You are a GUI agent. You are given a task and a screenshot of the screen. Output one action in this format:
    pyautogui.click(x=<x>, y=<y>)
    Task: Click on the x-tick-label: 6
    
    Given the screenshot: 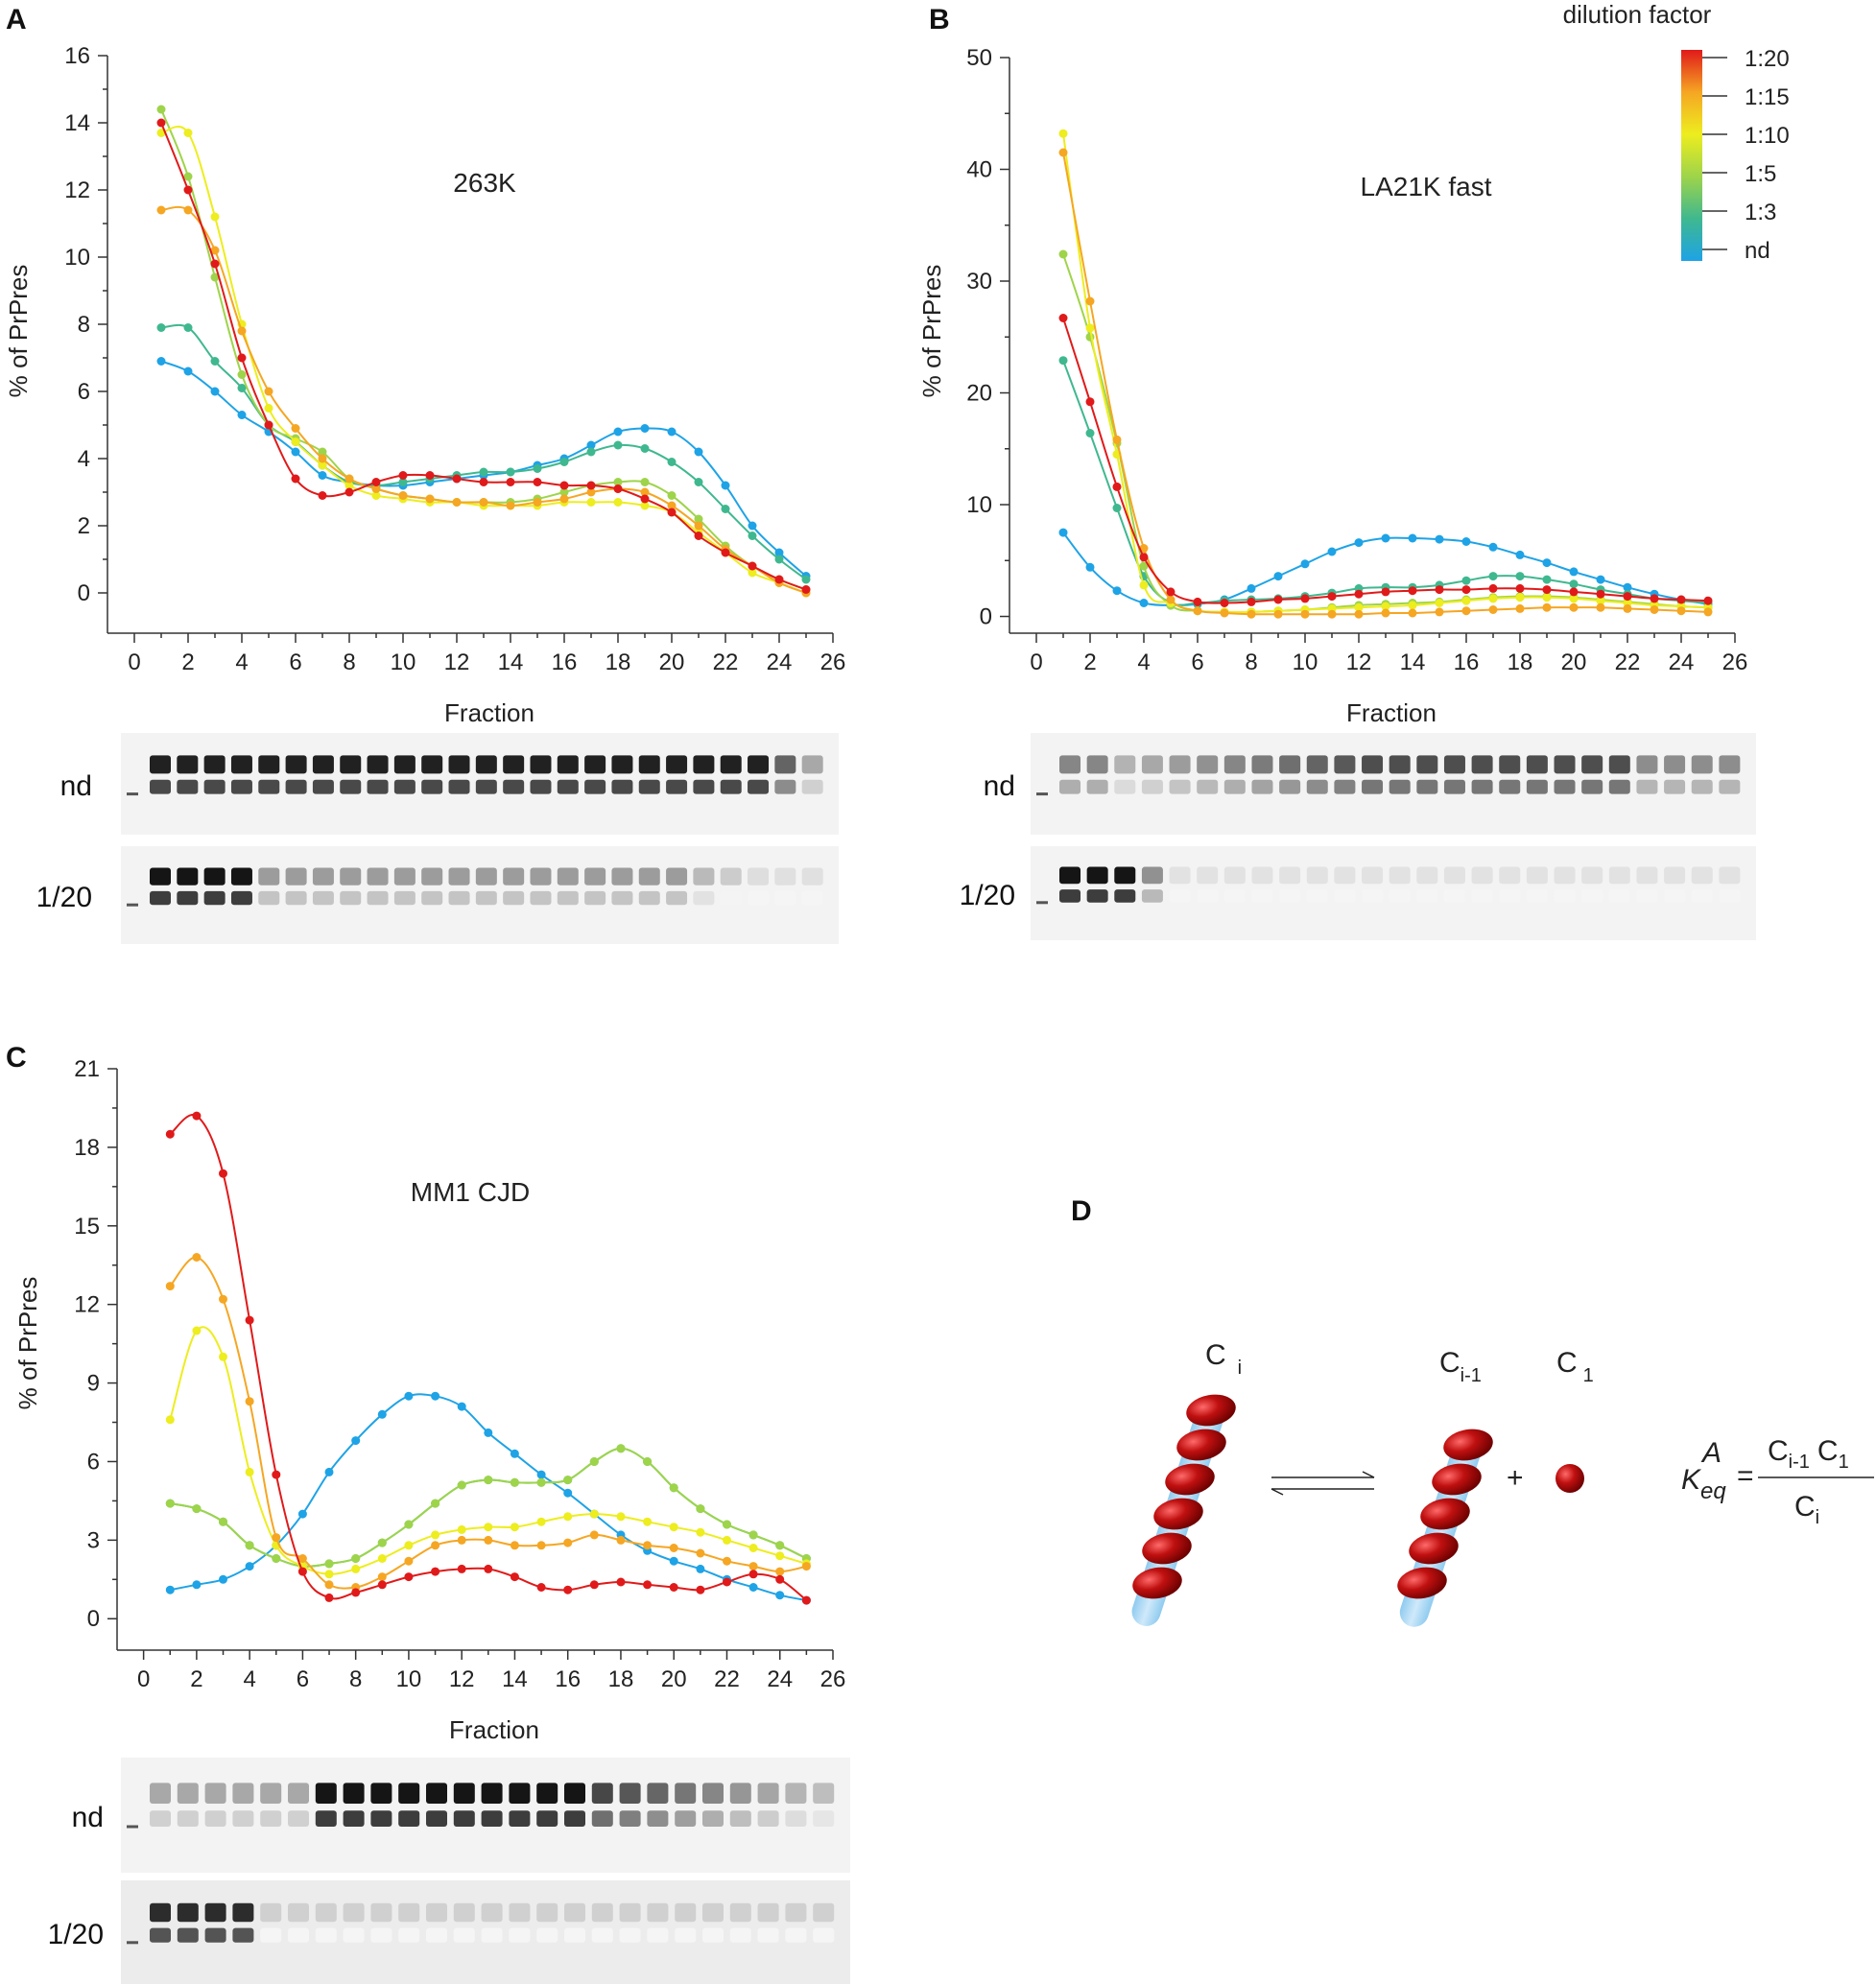 What is the action you would take?
    pyautogui.click(x=1197, y=662)
    